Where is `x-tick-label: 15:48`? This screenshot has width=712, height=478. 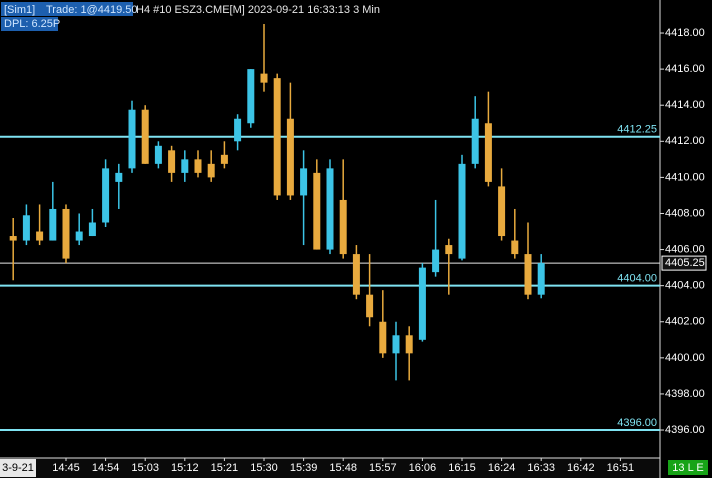 x-tick-label: 15:48 is located at coordinates (343, 468).